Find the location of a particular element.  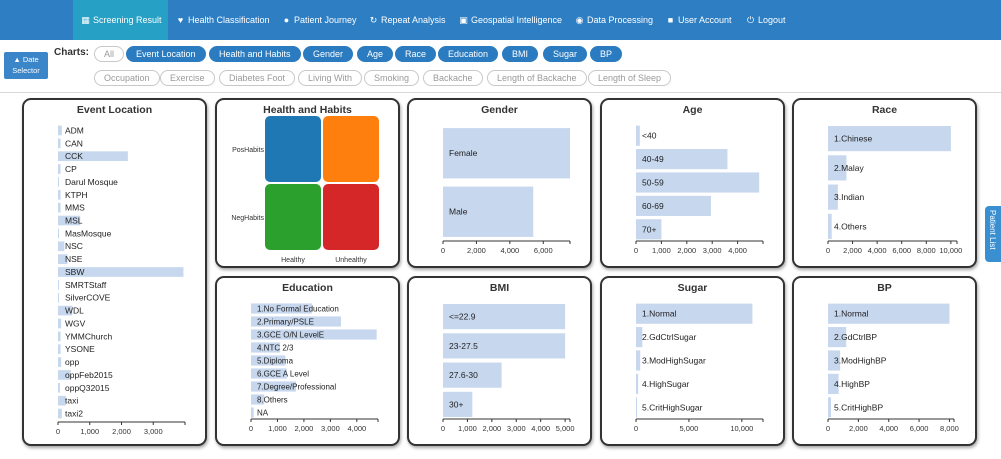

nav-repeat-analysis: ↻ Repeat Analysis is located at coordinates (407, 20).